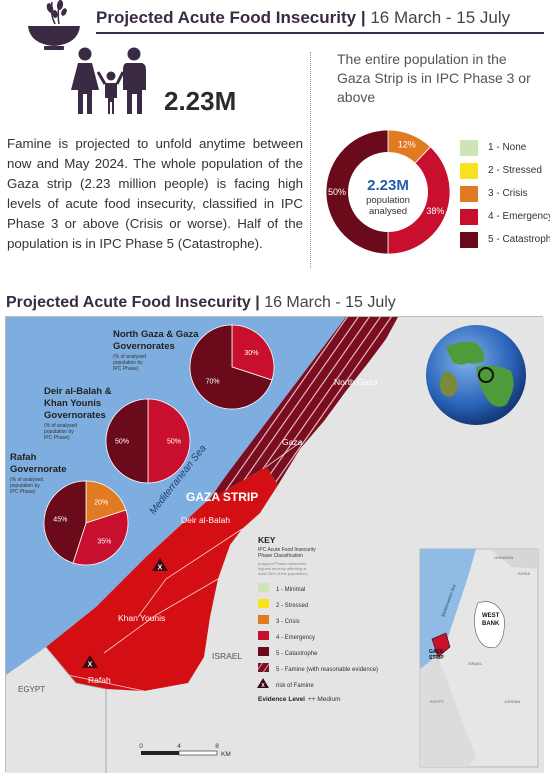 The height and width of the screenshot is (777, 550). I want to click on key-item-emergency: 4 - Emergency, so click(286, 636).